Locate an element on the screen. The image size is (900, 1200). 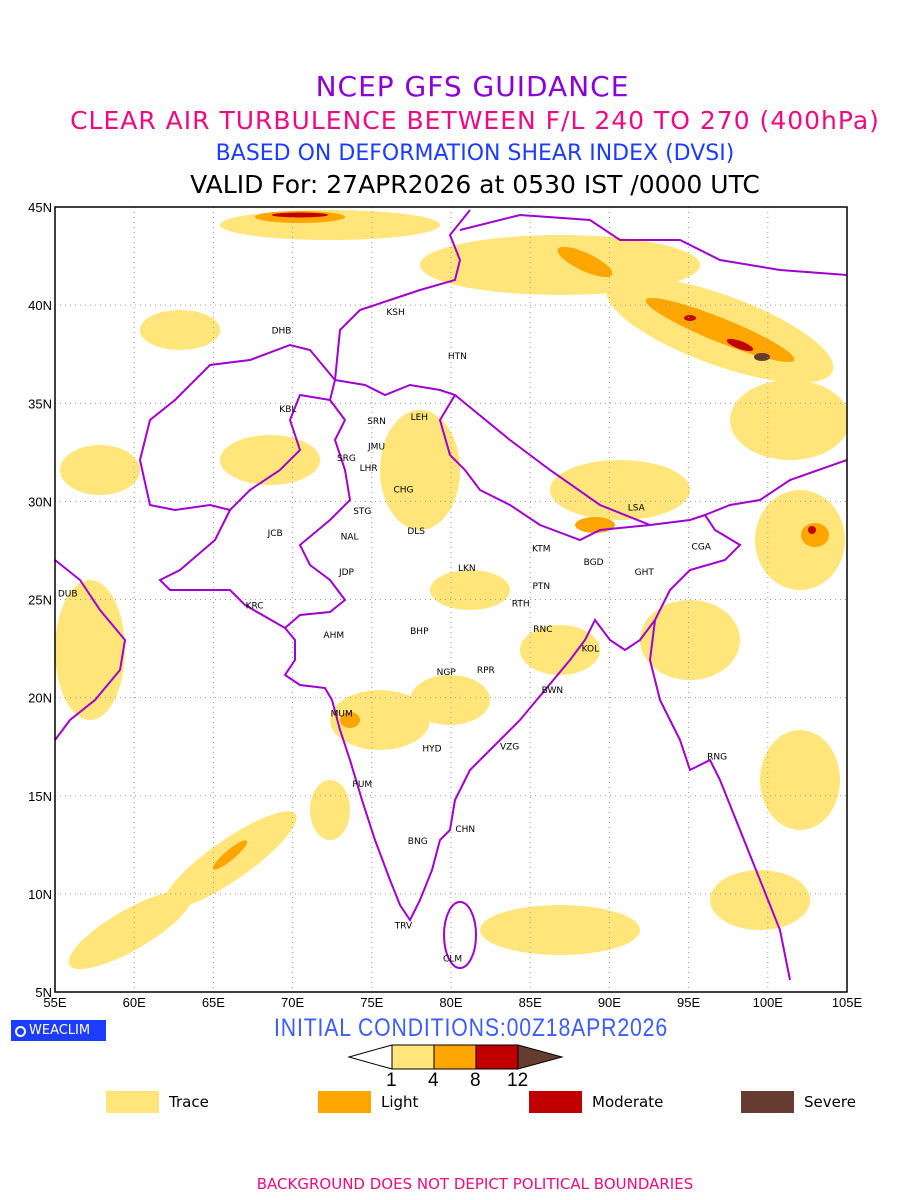
station-bgd: BGD is located at coordinates (594, 563).